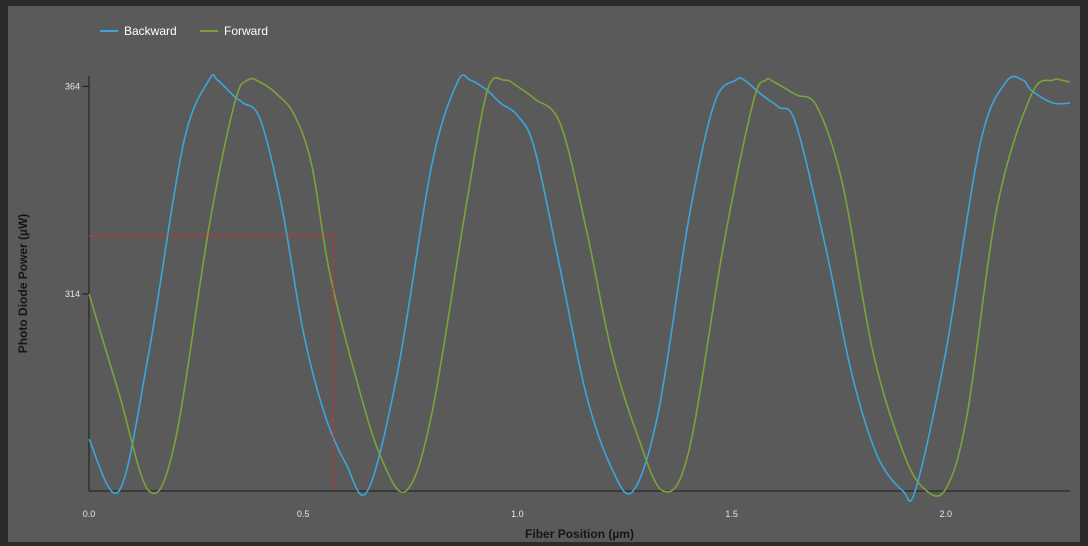 The width and height of the screenshot is (1088, 546). What do you see at coordinates (72, 294) in the screenshot?
I see `y-tick-label: 314` at bounding box center [72, 294].